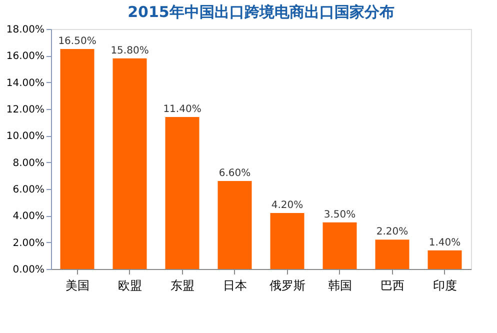  Describe the element at coordinates (25, 136) in the screenshot. I see `y-tick-label: 10.00%` at that location.